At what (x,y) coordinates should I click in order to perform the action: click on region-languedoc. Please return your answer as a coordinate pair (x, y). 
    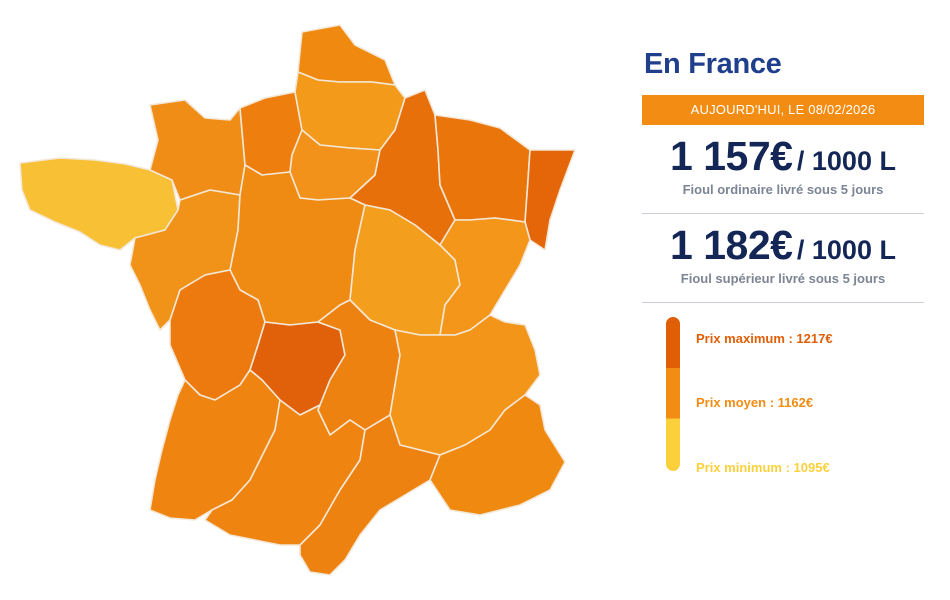
    Looking at the image, I should click on (370, 495).